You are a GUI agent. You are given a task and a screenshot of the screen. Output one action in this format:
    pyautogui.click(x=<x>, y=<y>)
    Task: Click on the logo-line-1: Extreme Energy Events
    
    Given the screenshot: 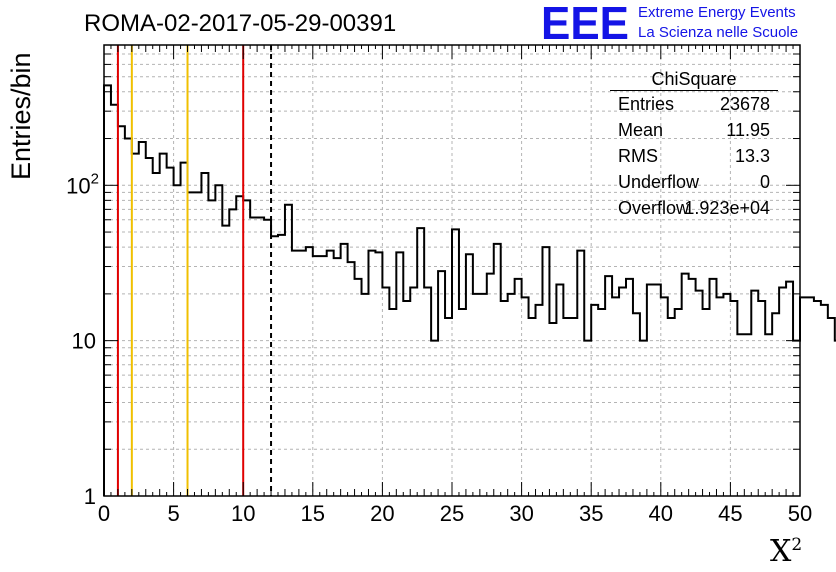 What is the action you would take?
    pyautogui.click(x=717, y=12)
    